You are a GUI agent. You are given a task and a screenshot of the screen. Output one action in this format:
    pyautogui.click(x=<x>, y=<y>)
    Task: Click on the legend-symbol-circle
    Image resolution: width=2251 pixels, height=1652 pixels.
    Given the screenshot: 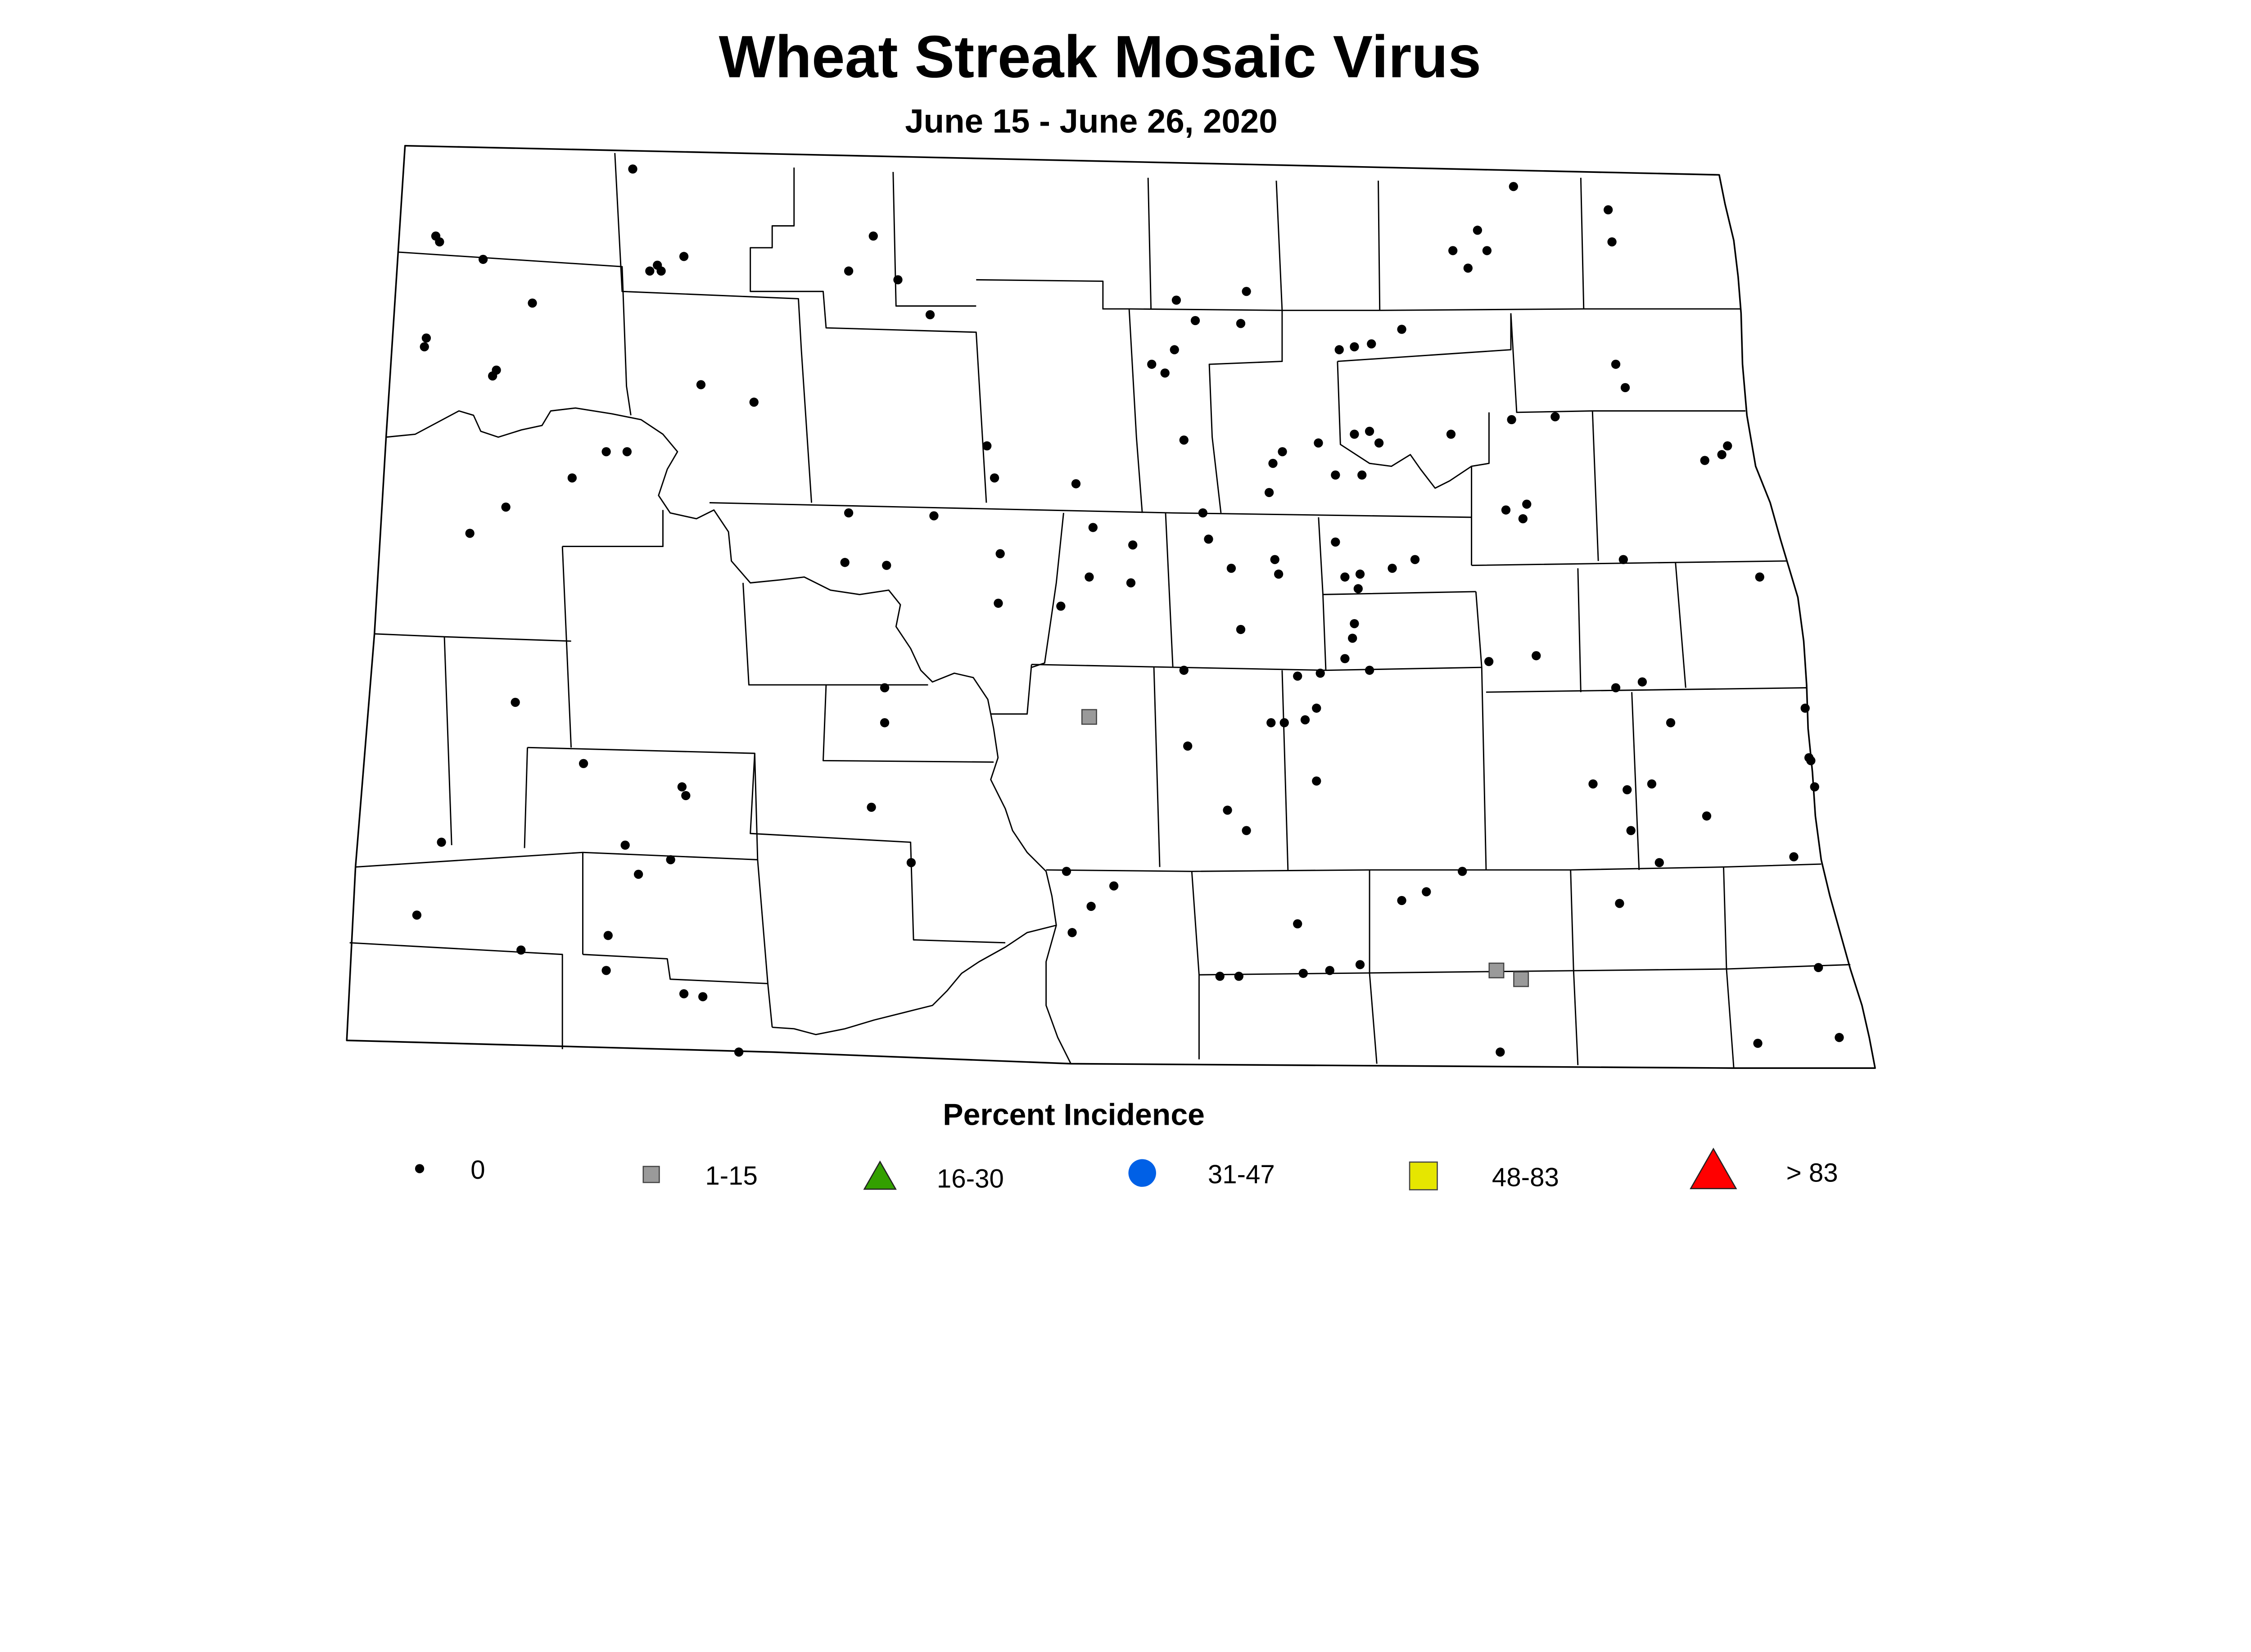 What is the action you would take?
    pyautogui.click(x=1142, y=1173)
    